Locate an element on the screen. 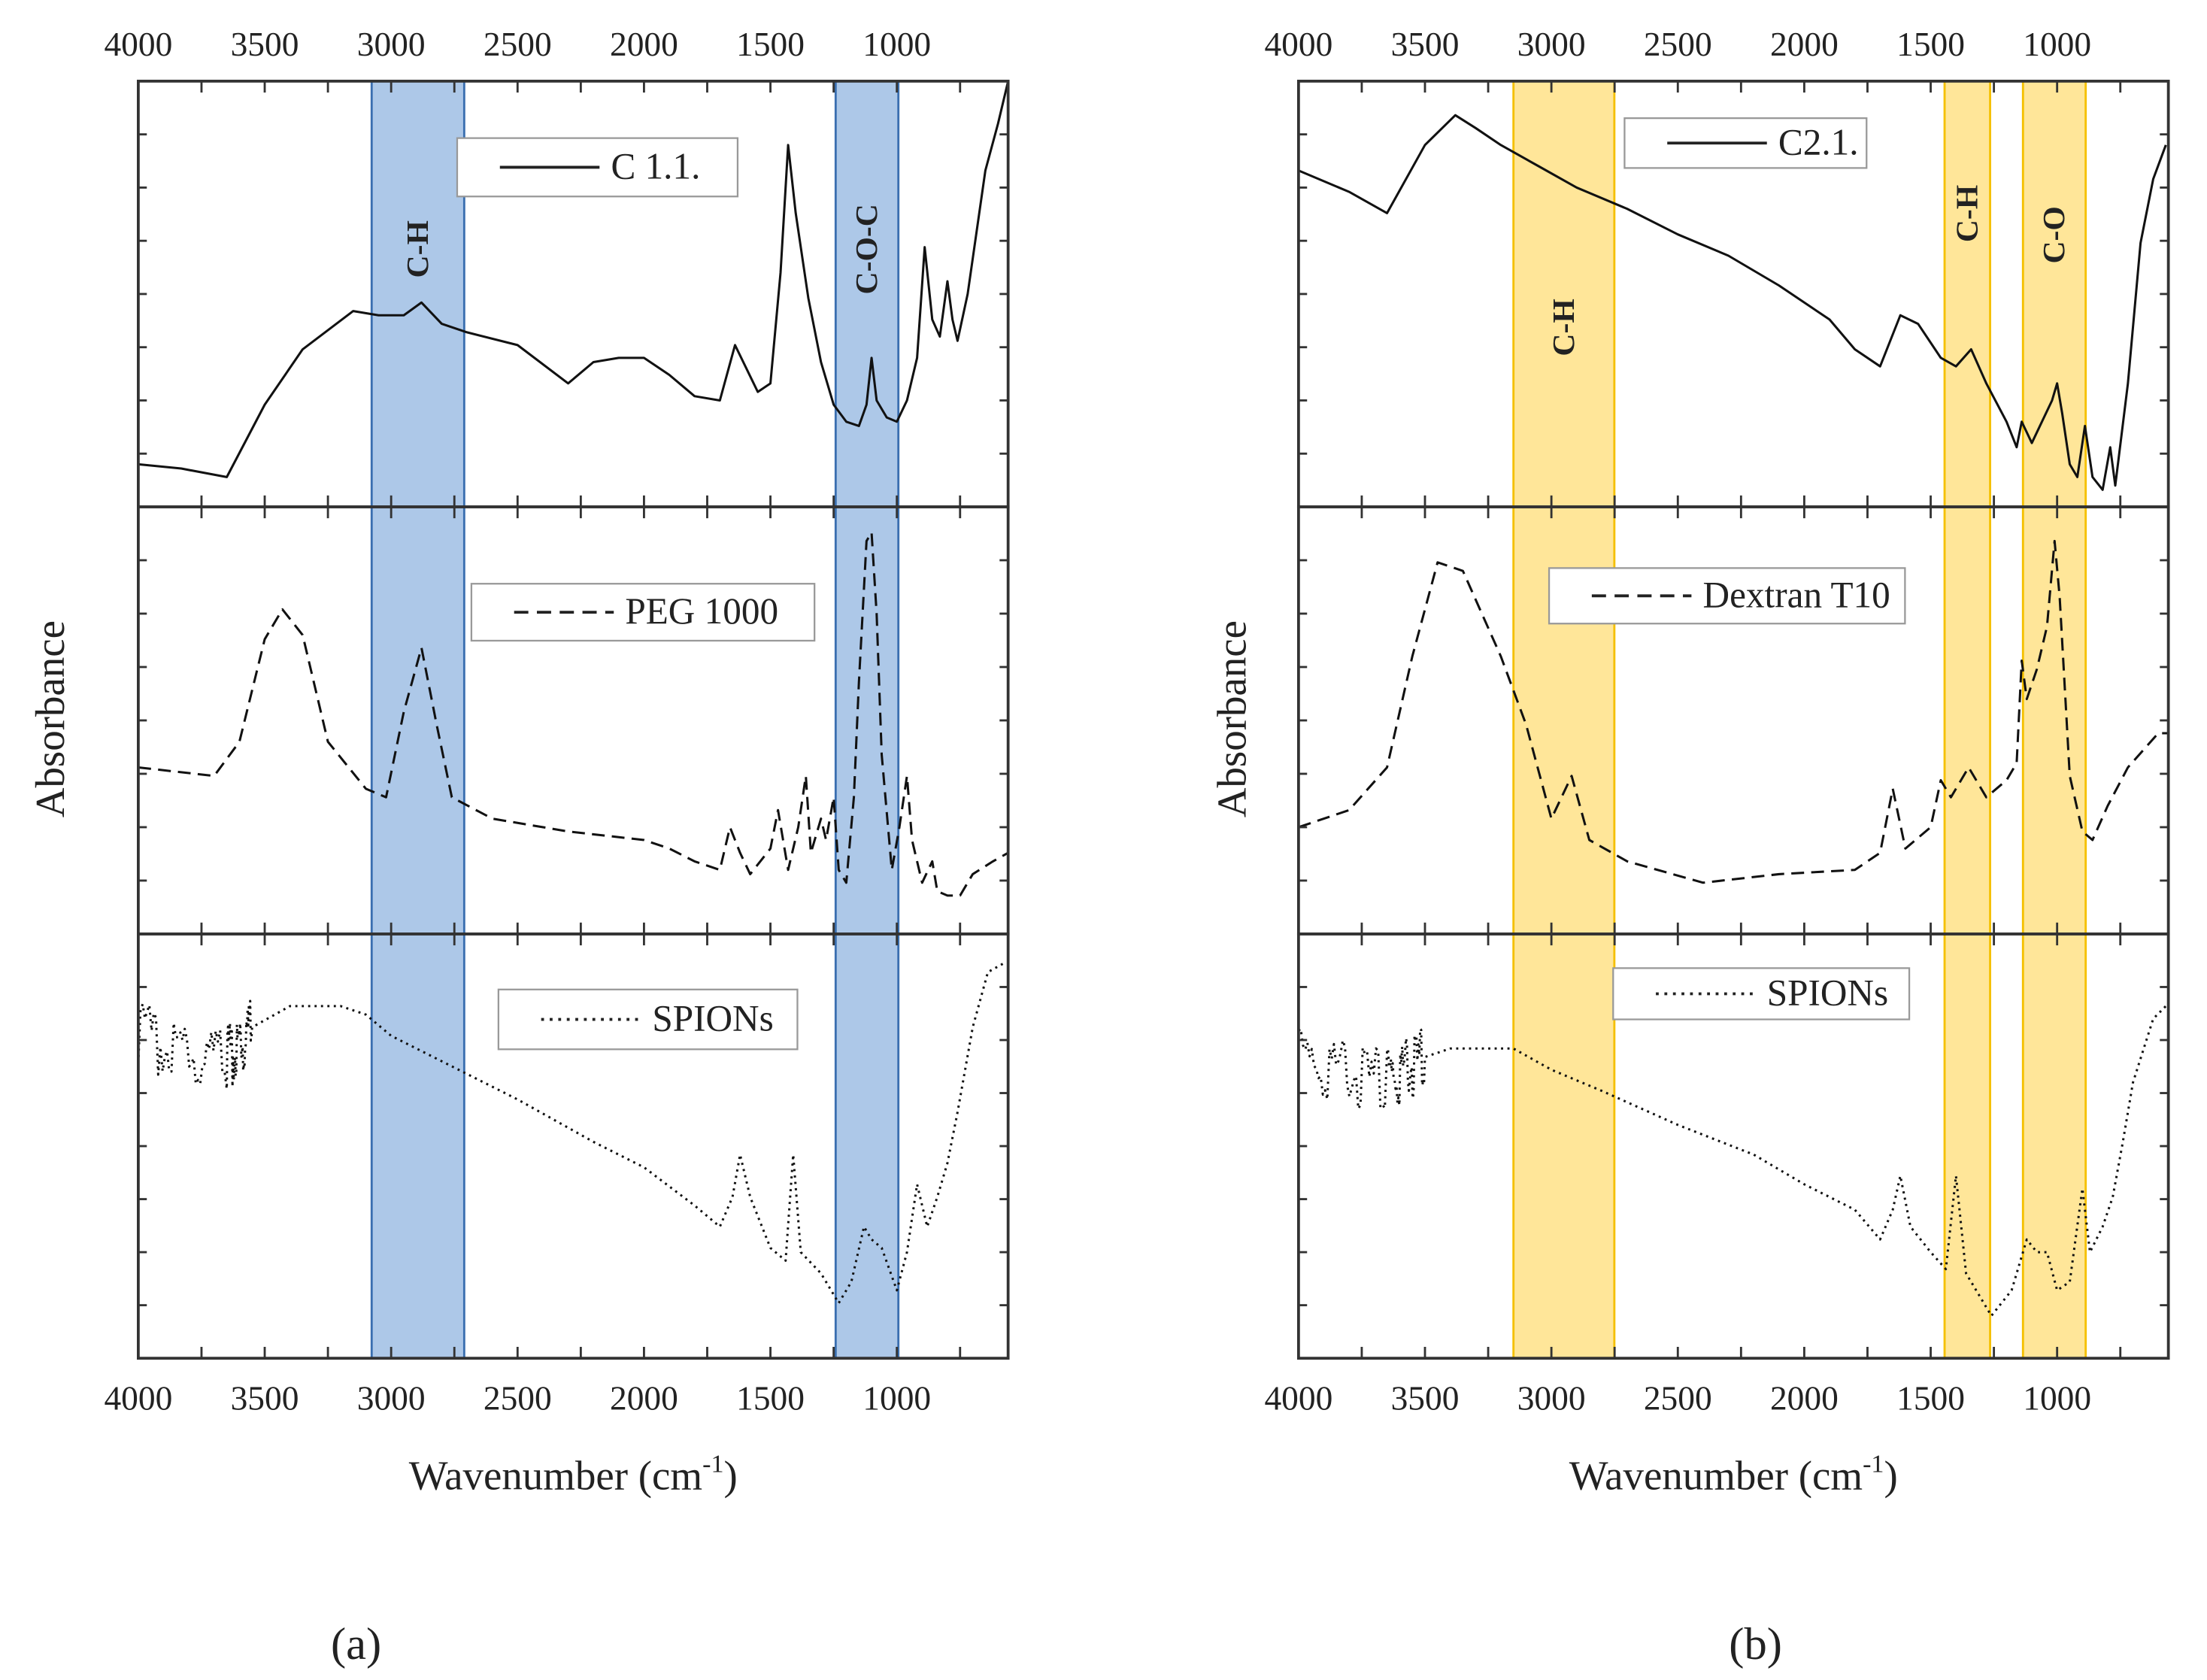  legend: Dextran T10 is located at coordinates (1727, 596).